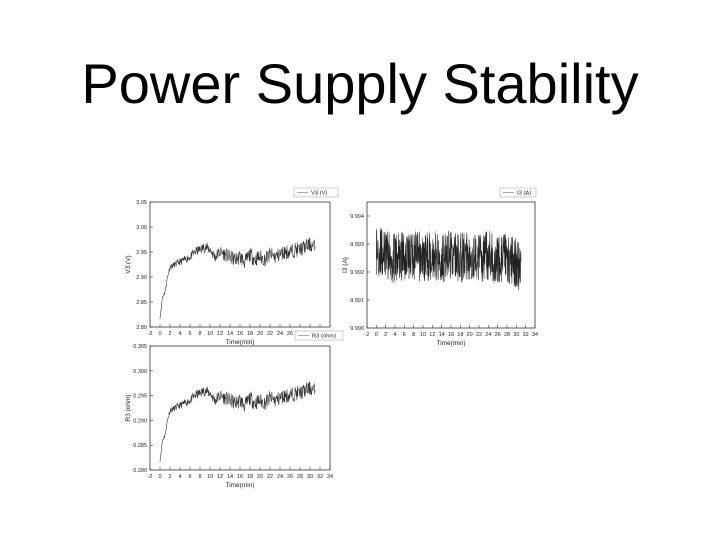 This screenshot has width=720, height=540. What do you see at coordinates (128, 407) in the screenshot?
I see `y-axis-label: R3 (ohm)` at bounding box center [128, 407].